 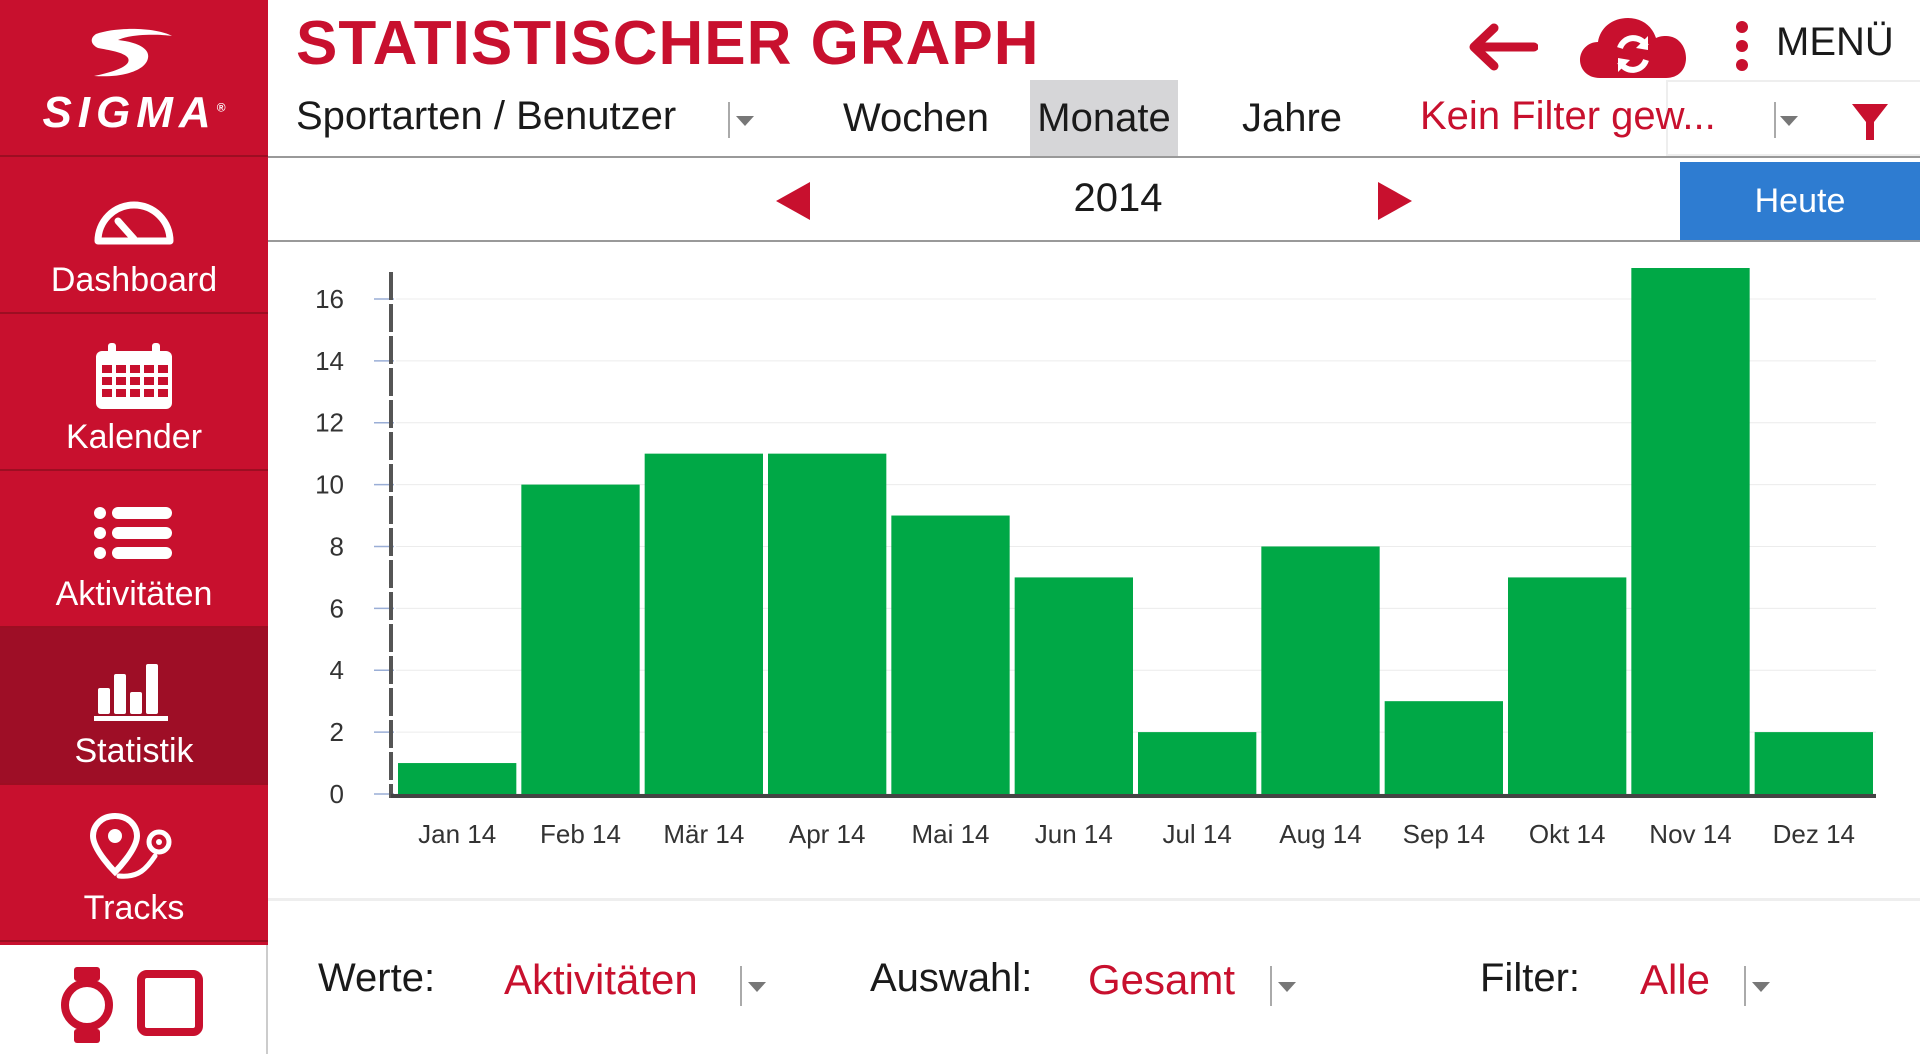 I want to click on x-tick-label: Jun 14, so click(x=1074, y=834).